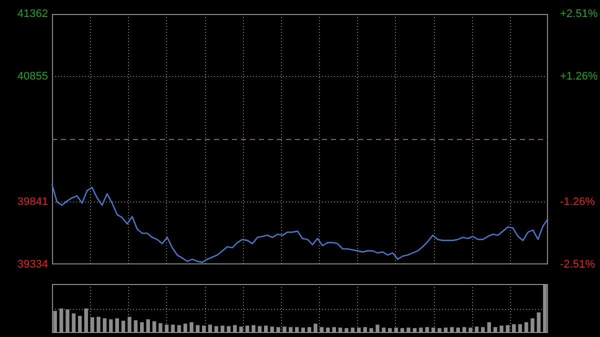 This screenshot has height=337, width=600. Describe the element at coordinates (578, 202) in the screenshot. I see `y2-tick-label: -1.26%` at that location.